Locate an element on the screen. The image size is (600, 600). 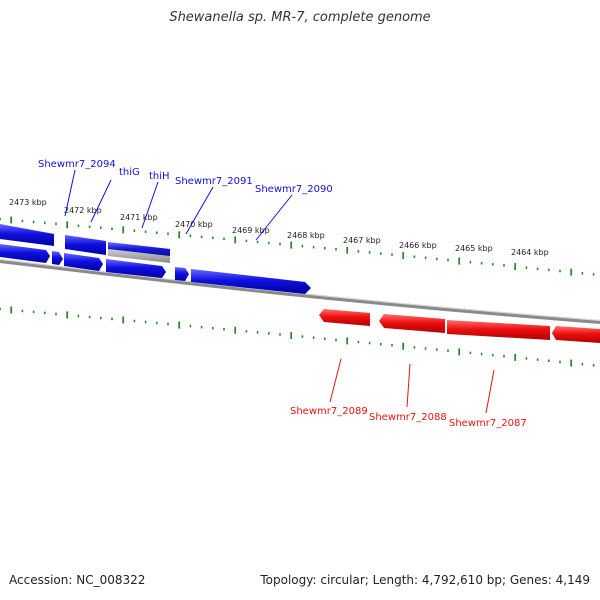
genome-backbone is located at coordinates (300, 291).